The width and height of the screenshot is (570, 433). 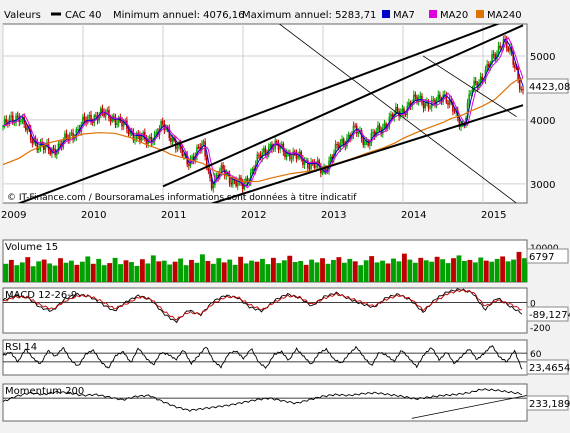 What do you see at coordinates (542, 57) in the screenshot?
I see `price-tick-label: 5000` at bounding box center [542, 57].